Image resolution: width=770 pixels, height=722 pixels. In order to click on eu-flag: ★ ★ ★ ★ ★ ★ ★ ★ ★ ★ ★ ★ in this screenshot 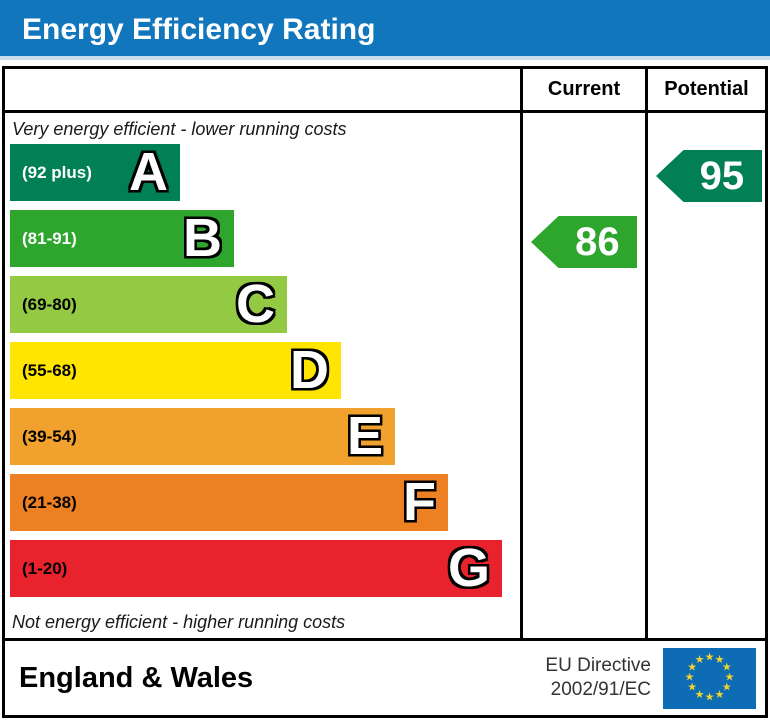, I will do `click(709, 678)`.